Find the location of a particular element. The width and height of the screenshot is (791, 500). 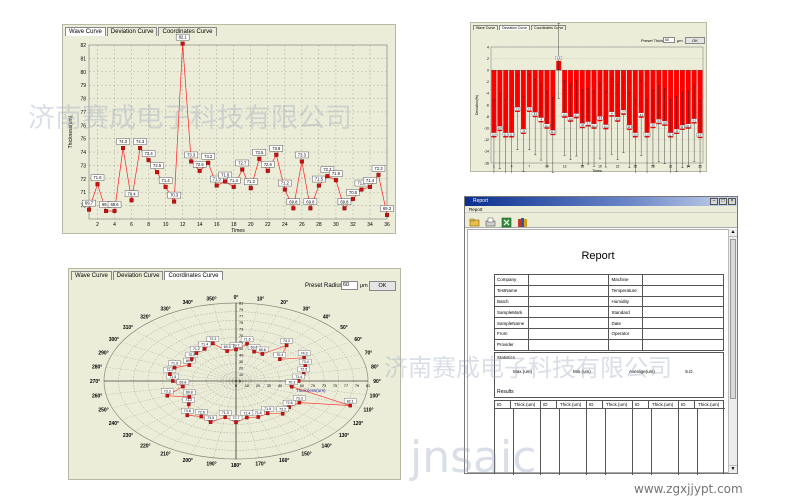

y-tick-label: 73 is located at coordinates (83, 166).